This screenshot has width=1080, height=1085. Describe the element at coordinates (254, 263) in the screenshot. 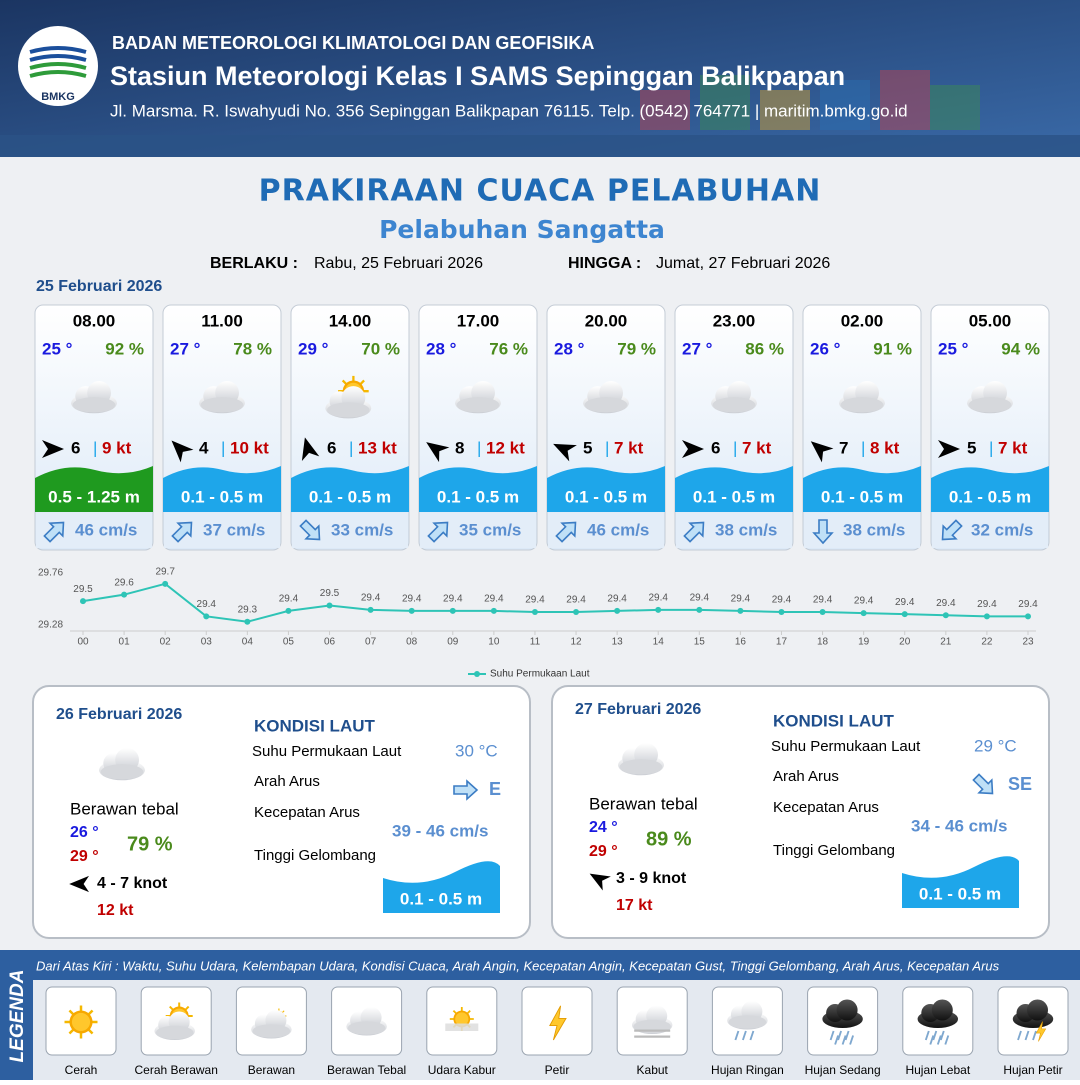

I see `valid-from-label: BERLAKU :` at that location.